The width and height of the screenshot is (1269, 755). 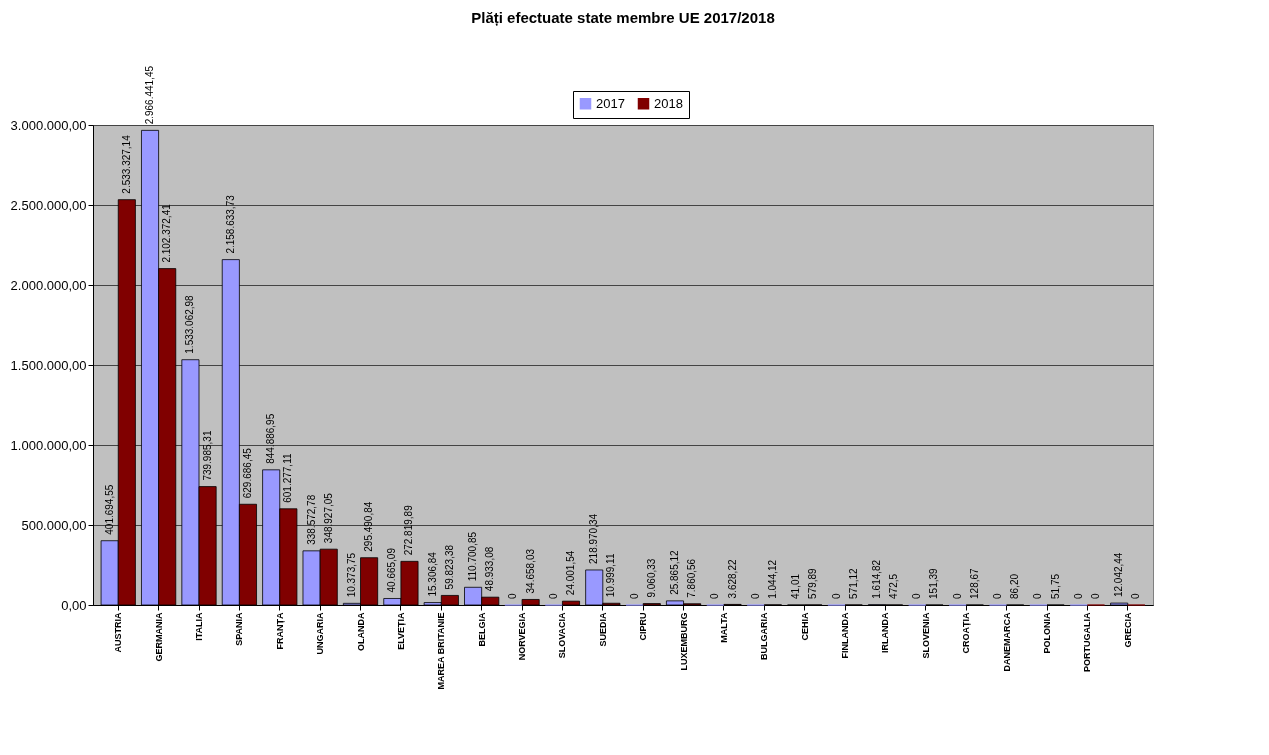 What do you see at coordinates (449, 567) in the screenshot?
I see `data-label: 59.823,38` at bounding box center [449, 567].